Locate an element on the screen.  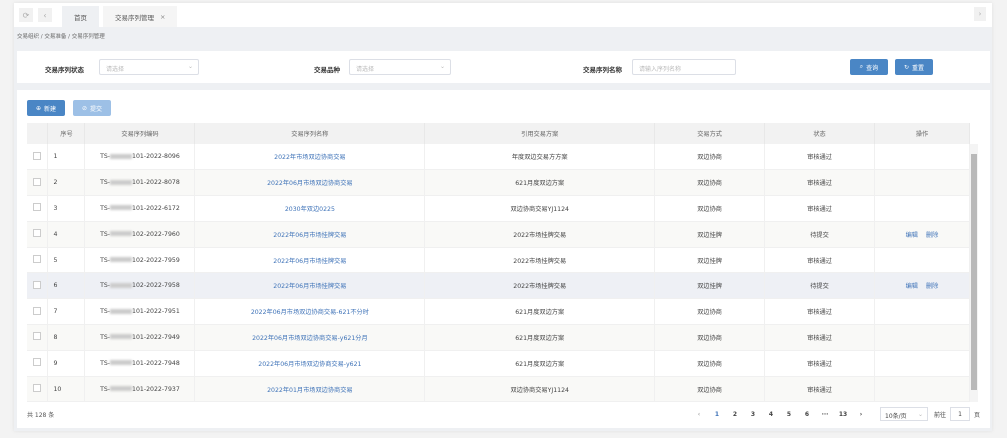
name-input: 请输入序列名称 is located at coordinates (684, 67).